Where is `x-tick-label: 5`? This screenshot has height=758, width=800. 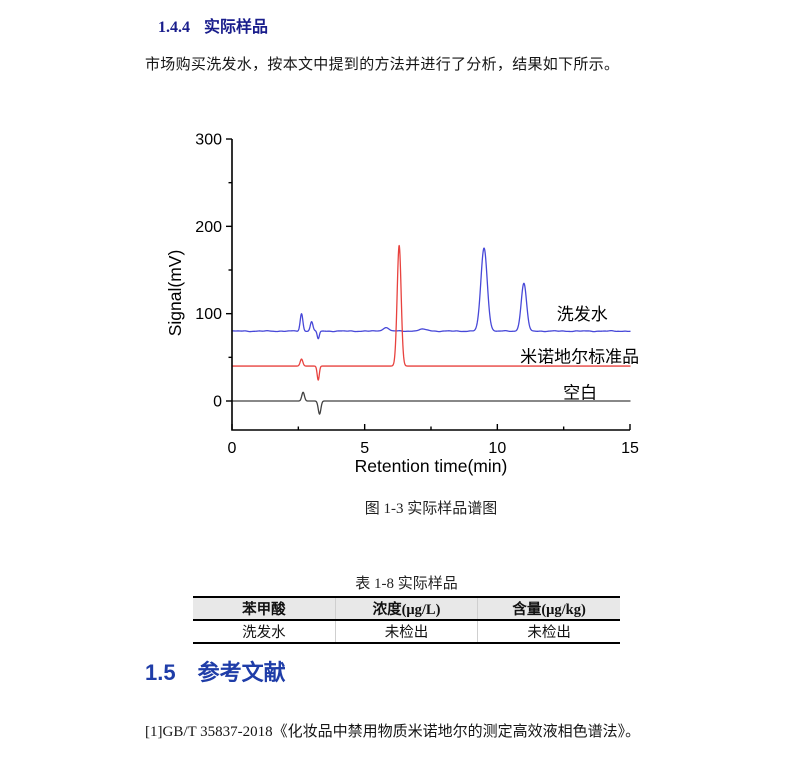
x-tick-label: 5 is located at coordinates (364, 448).